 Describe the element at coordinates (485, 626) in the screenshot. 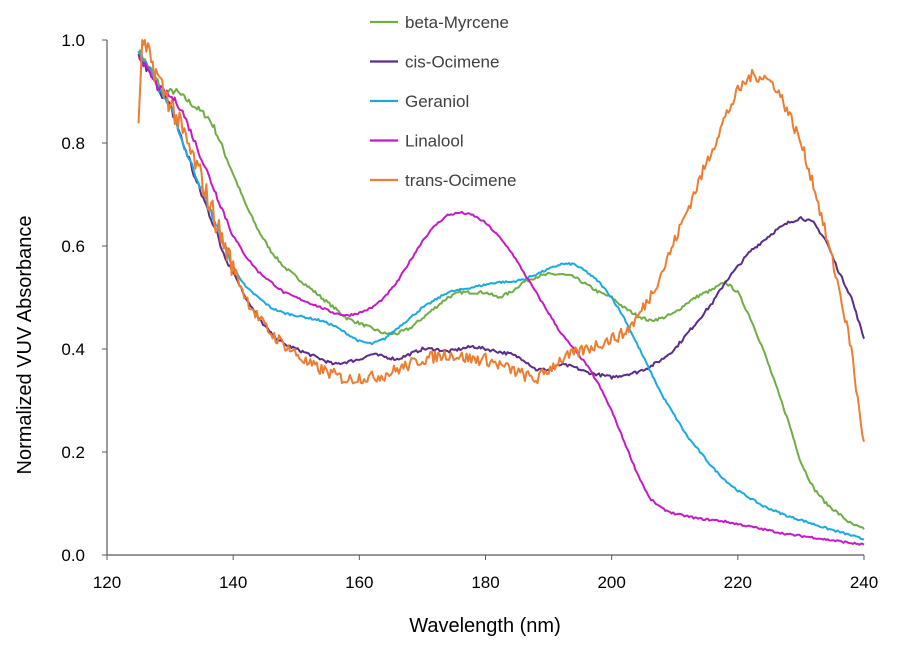

I see `x-axis-title: Wavelength (nm)` at that location.